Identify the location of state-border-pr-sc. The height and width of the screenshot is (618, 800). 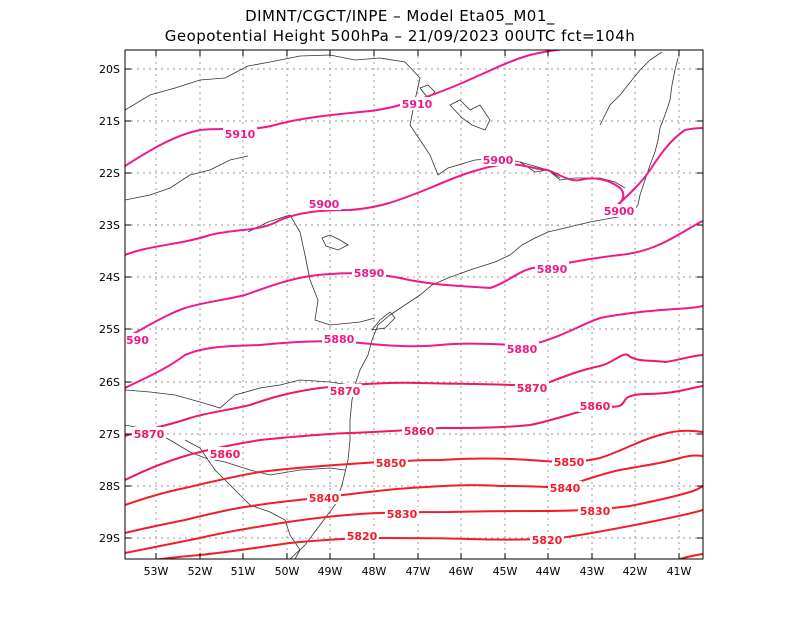
(243, 394).